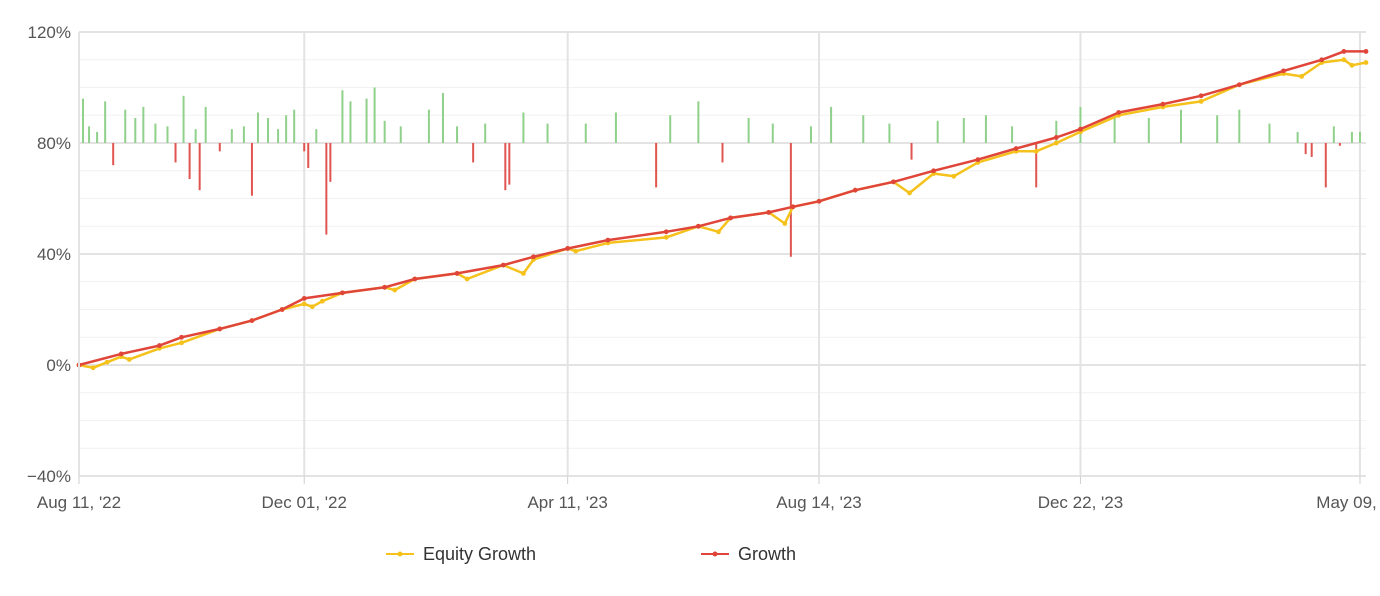 The image size is (1380, 596). I want to click on legend-label-equity: Equity Growth, so click(479, 554).